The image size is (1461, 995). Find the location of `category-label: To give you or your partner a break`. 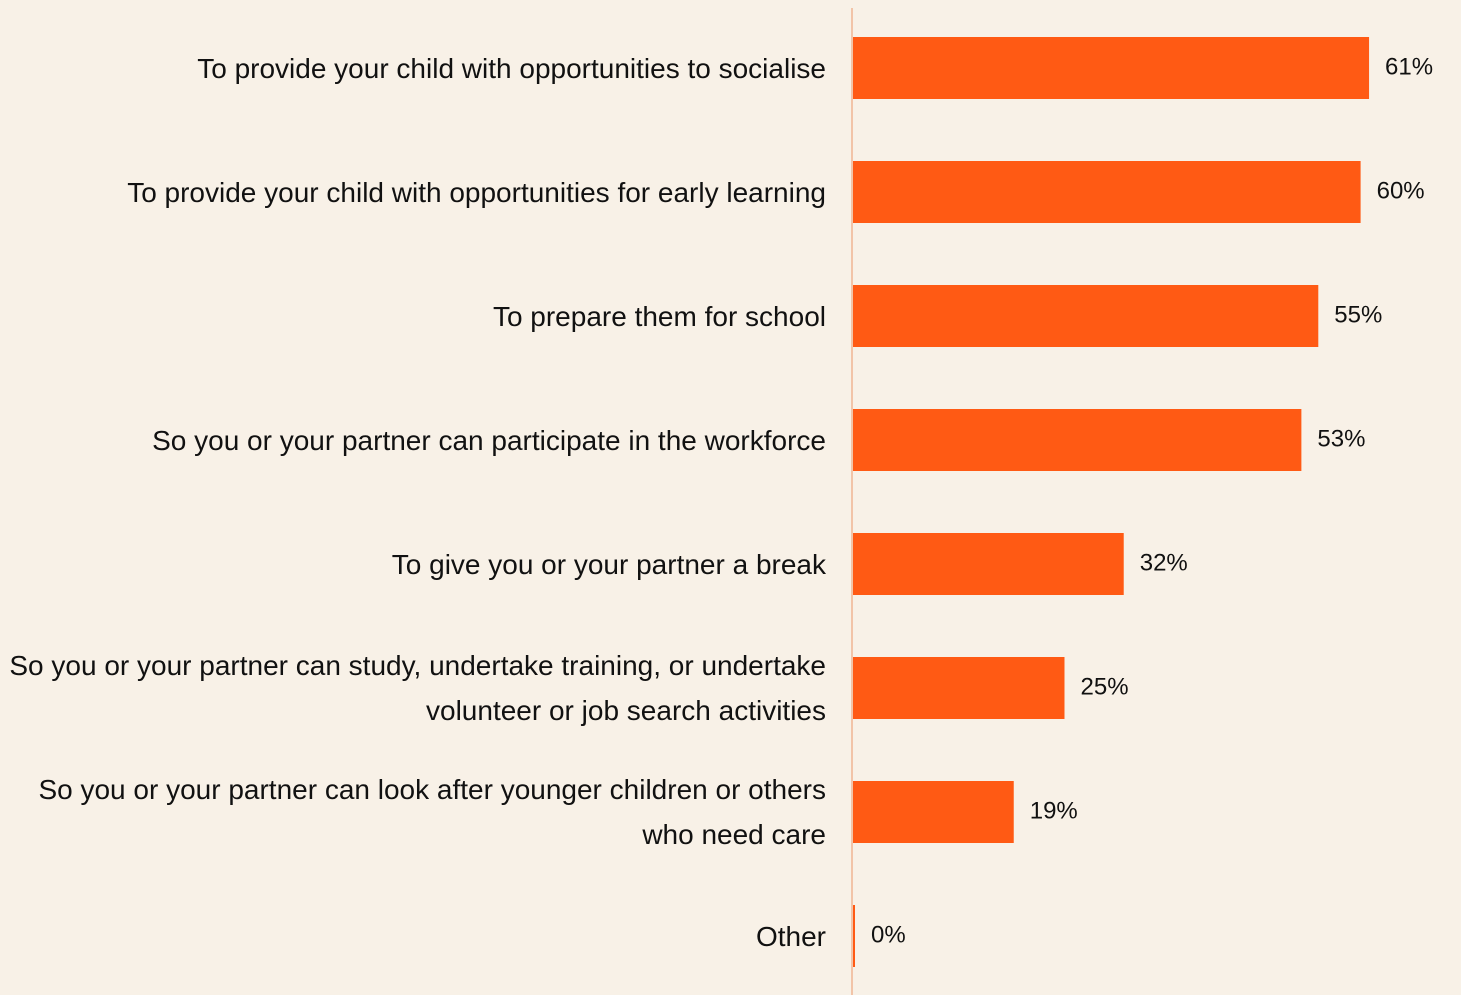

category-label: To give you or your partner a break is located at coordinates (608, 564).